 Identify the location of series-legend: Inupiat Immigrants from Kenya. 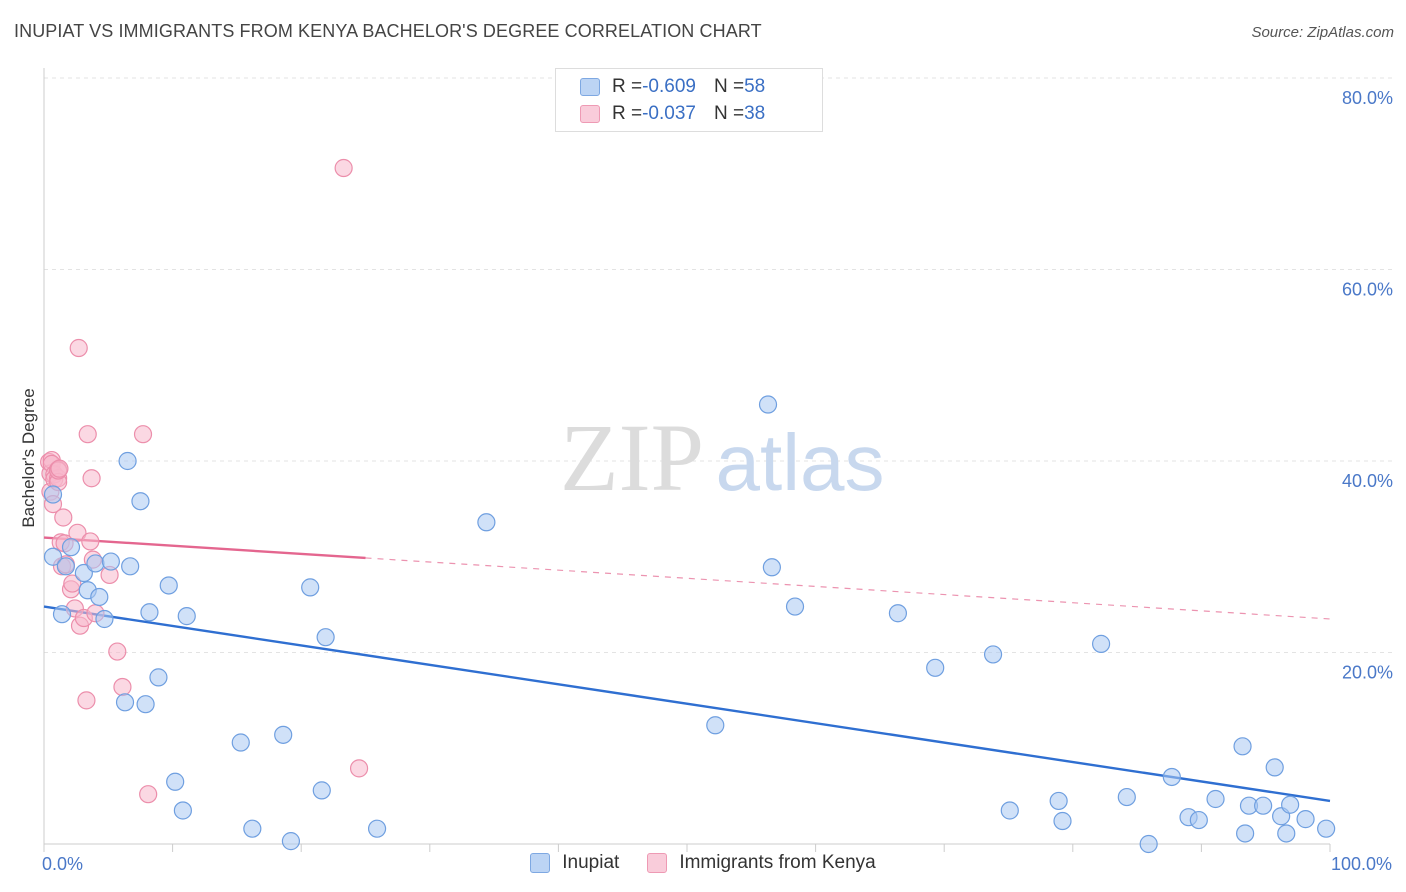
(703, 863).